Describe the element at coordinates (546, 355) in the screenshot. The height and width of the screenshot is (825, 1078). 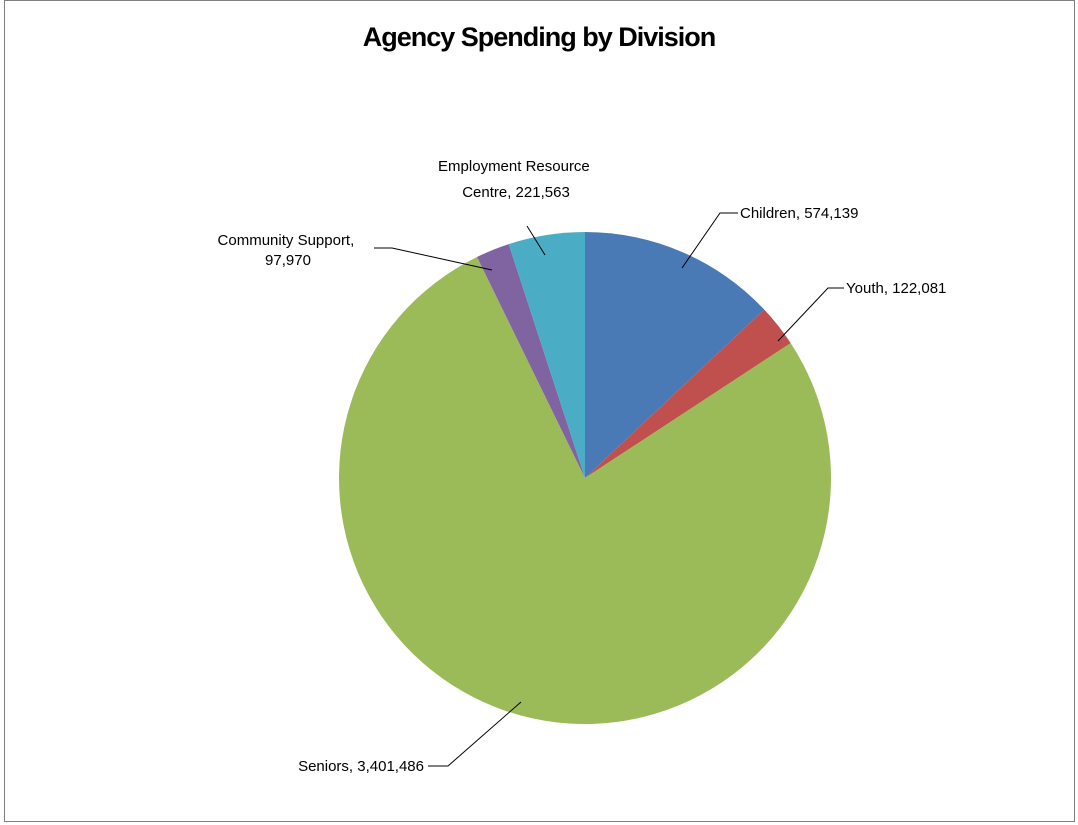
I see `pie-slice-employment-resource-centre` at that location.